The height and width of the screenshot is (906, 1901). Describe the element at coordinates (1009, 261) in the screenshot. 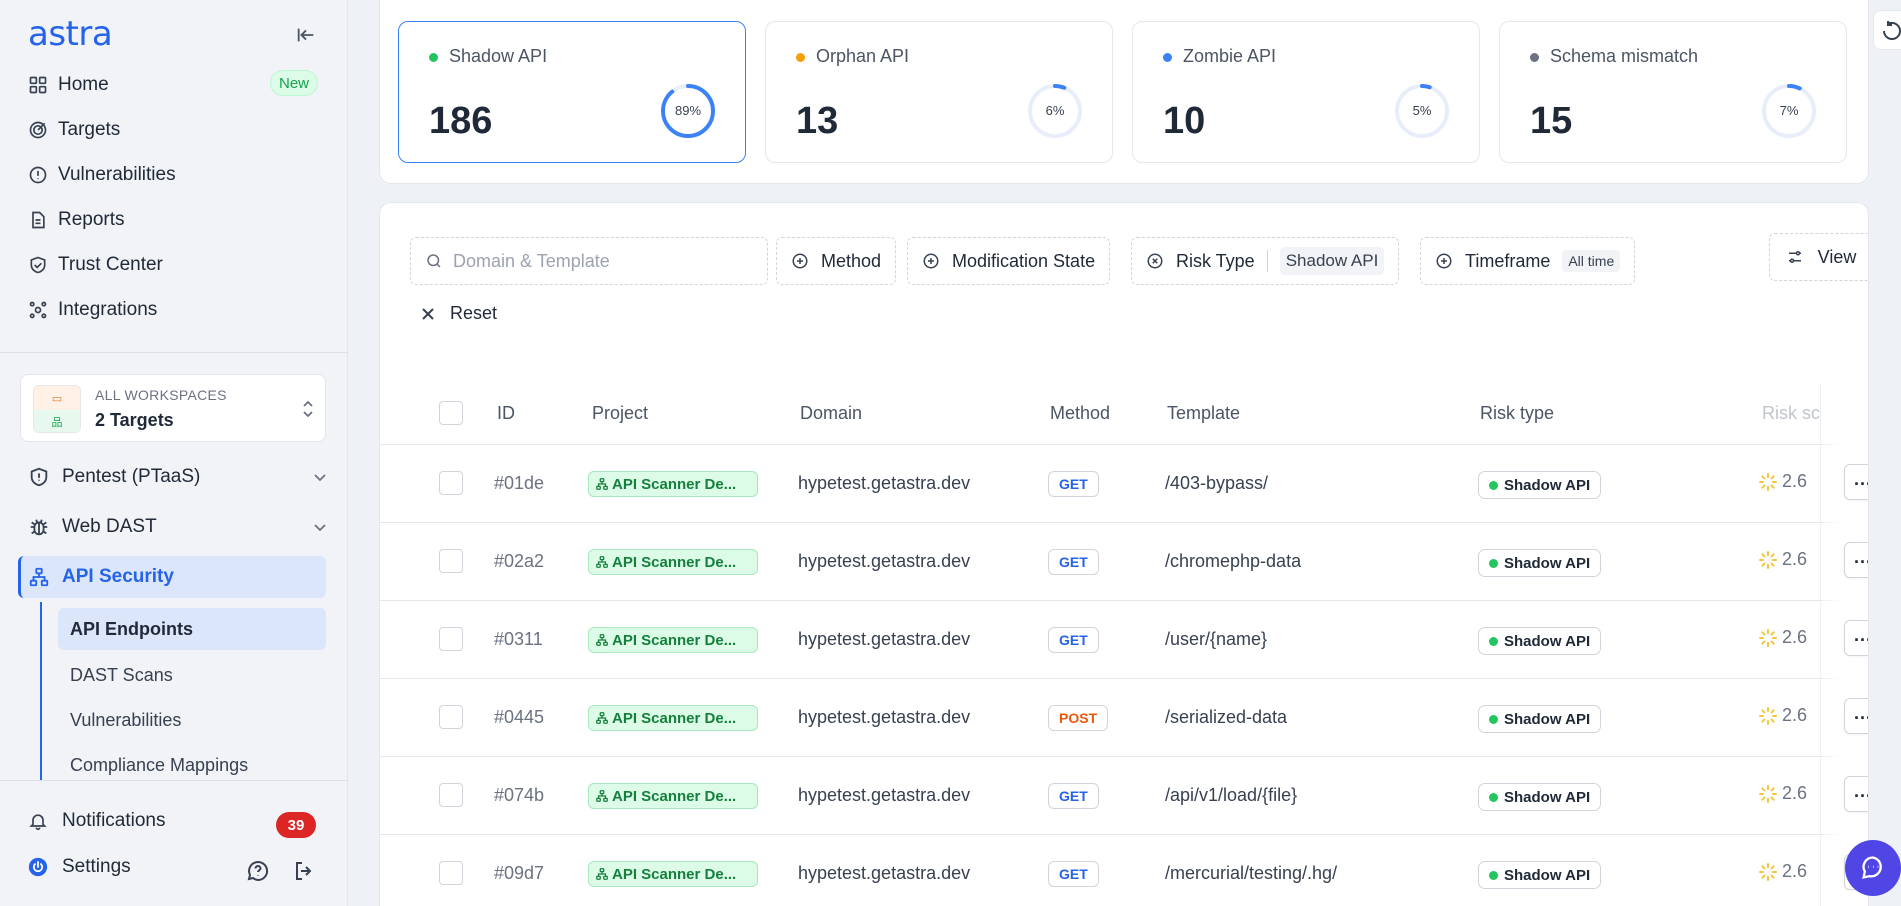

I see `filter-modification-state: Modification State` at that location.